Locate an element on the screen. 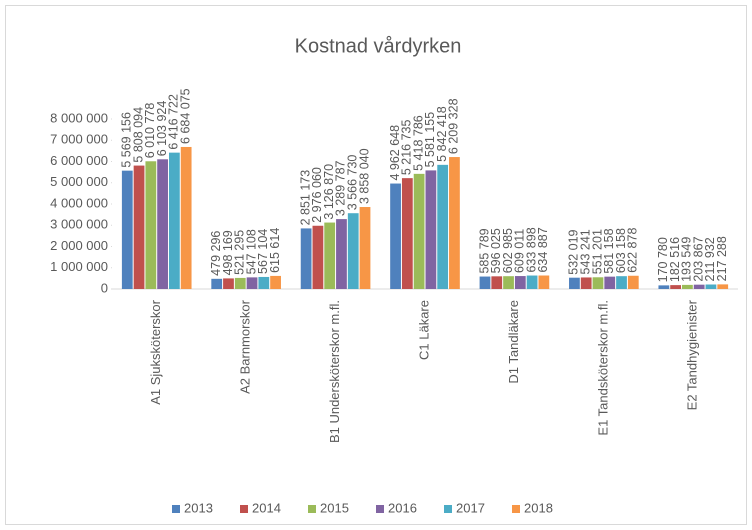 Image resolution: width=752 pixels, height=530 pixels. value-label: 6 684 075 is located at coordinates (185, 116).